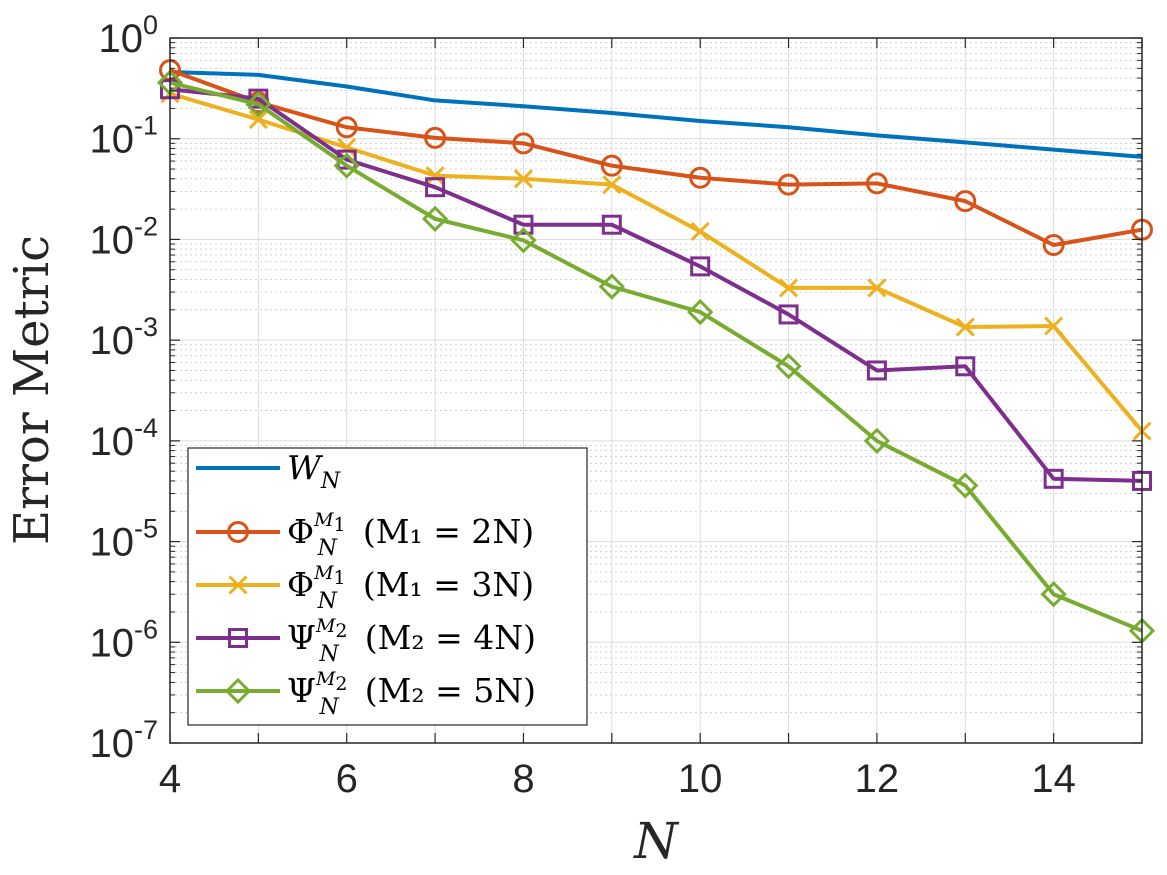 The image size is (1167, 875). I want to click on legend-item-phi-3N: ΦM1 N (M₁ = 3N), so click(365, 588).